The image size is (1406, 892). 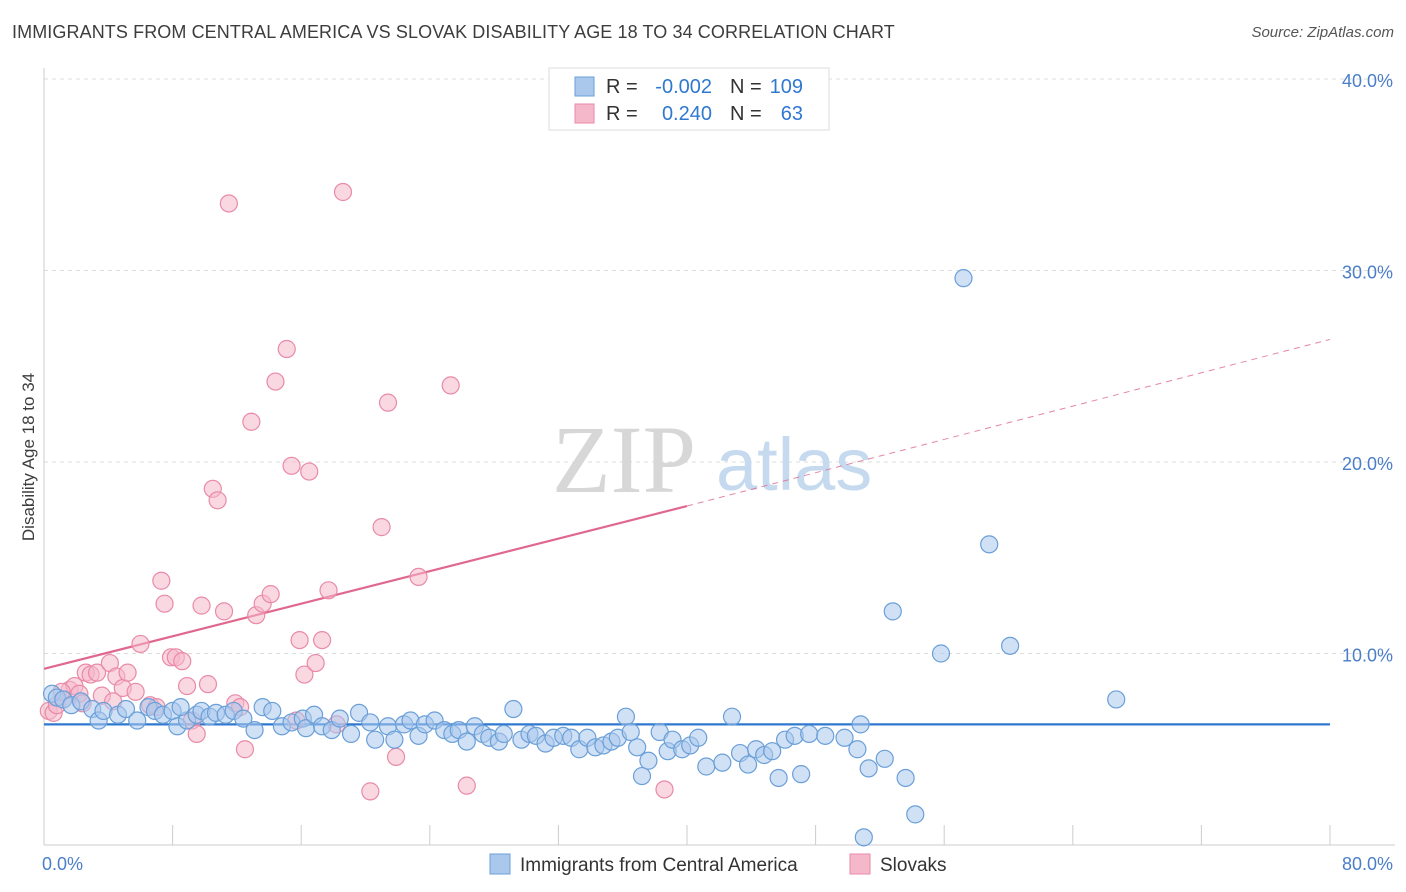 What do you see at coordinates (500, 864) in the screenshot?
I see `series-legend-swatch-blue` at bounding box center [500, 864].